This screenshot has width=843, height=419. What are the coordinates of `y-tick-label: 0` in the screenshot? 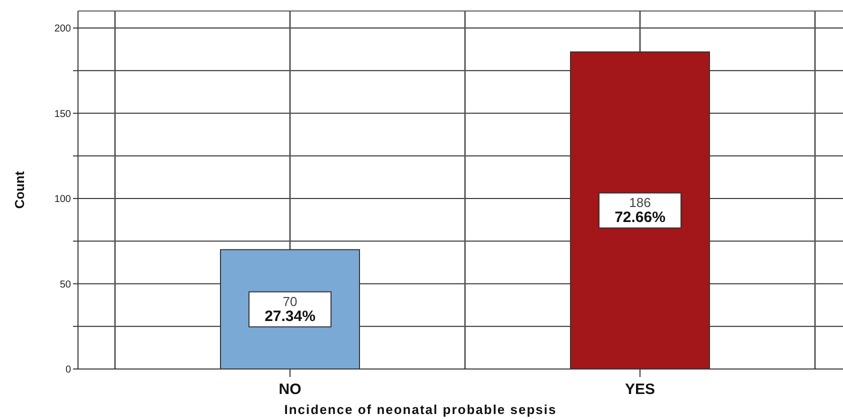 It's located at (68, 370).